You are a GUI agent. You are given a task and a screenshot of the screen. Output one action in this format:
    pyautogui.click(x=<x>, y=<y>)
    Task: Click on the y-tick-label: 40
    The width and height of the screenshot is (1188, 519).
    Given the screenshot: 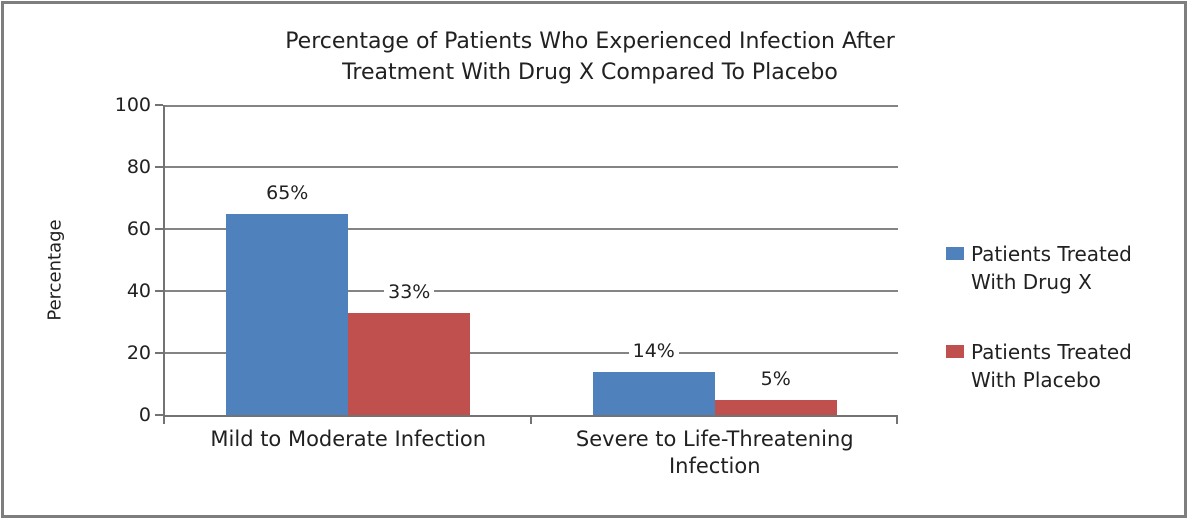 What is the action you would take?
    pyautogui.click(x=138, y=291)
    